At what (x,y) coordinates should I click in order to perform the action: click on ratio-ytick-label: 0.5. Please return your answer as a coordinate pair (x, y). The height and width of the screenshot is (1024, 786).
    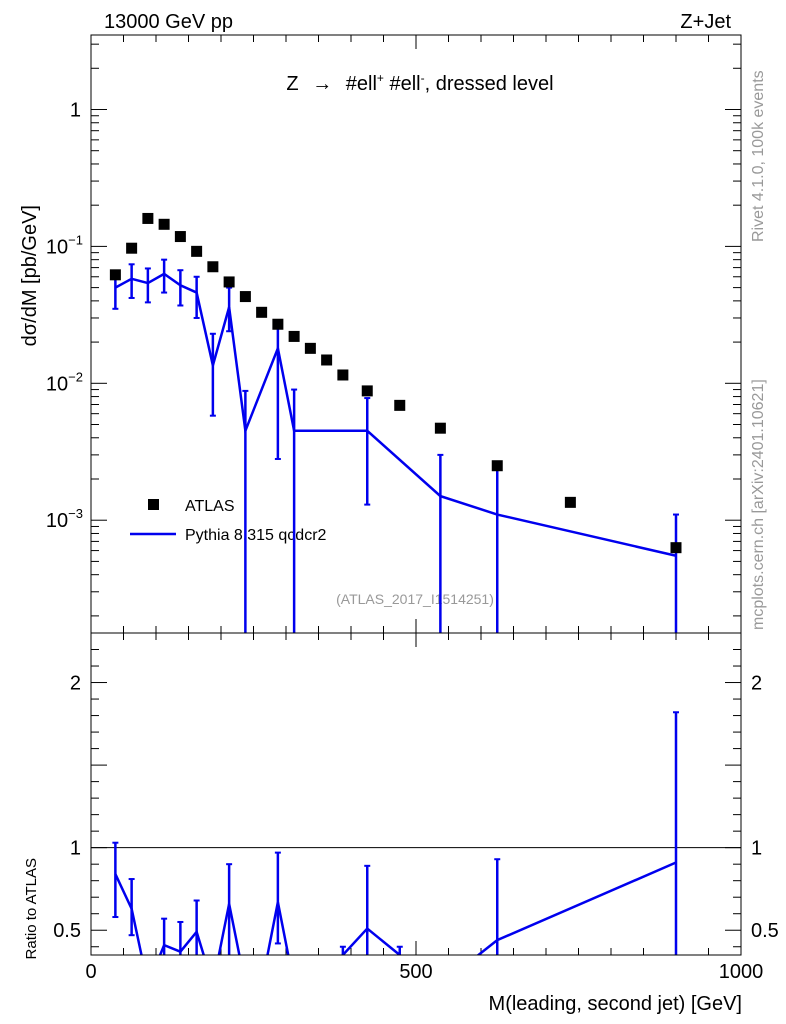
    Looking at the image, I should click on (67, 931).